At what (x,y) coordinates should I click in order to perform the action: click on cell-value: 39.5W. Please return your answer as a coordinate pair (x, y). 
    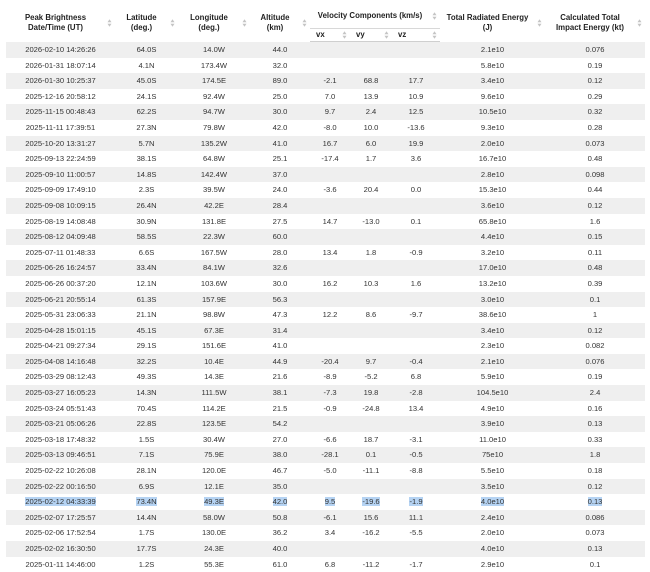
    Looking at the image, I should click on (214, 189).